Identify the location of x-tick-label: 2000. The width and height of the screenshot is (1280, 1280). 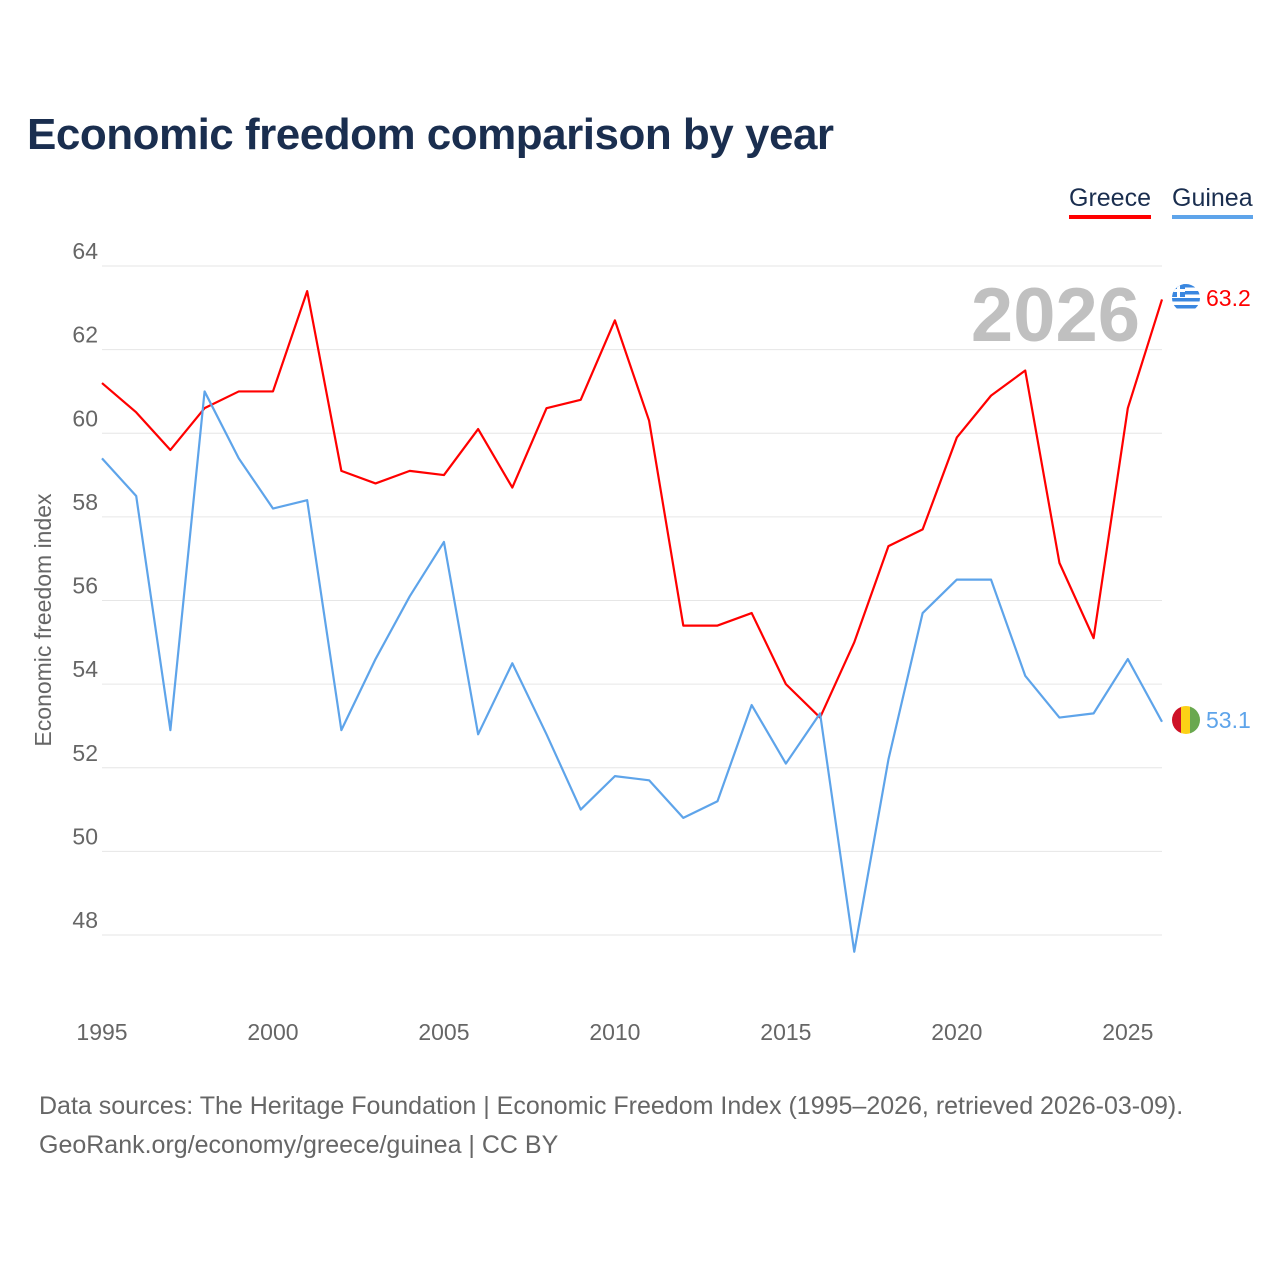
(272, 1032).